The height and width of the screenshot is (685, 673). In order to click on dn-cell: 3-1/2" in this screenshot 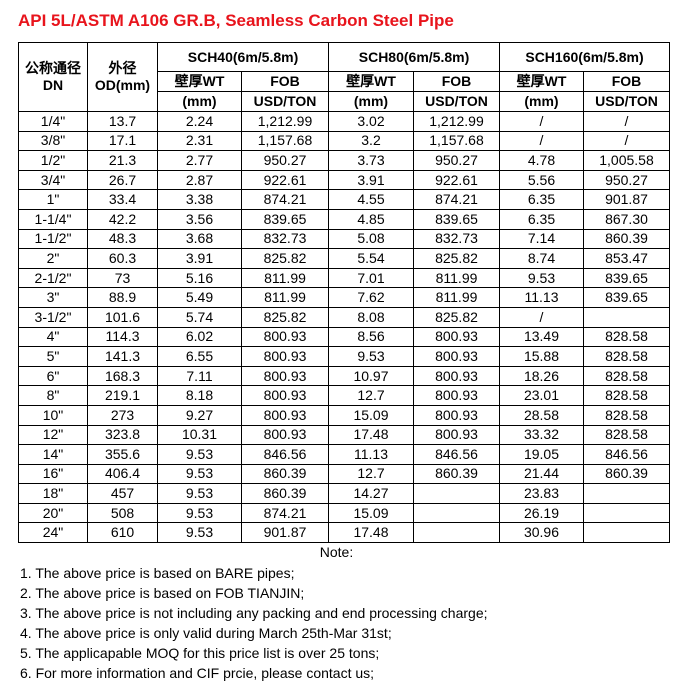, I will do `click(53, 317)`.